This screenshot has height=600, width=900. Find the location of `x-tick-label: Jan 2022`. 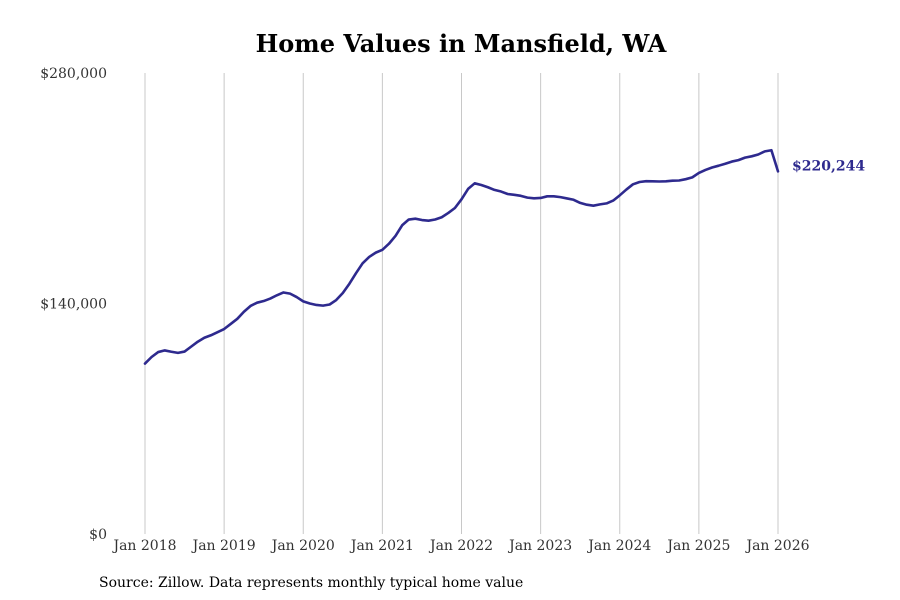

x-tick-label: Jan 2022 is located at coordinates (460, 546).